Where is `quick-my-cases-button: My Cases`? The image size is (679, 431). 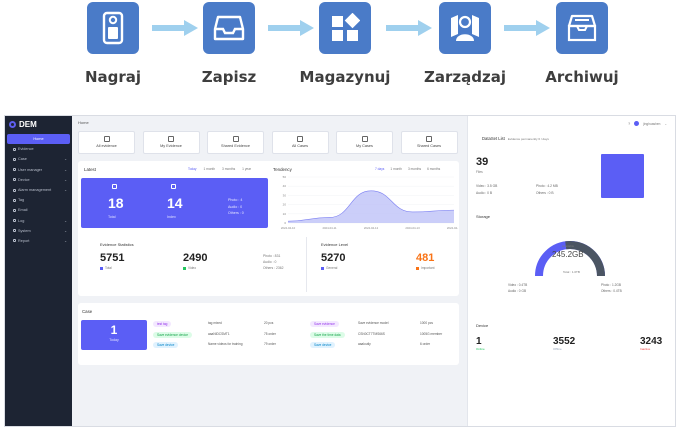
quick-my-cases-button: My Cases is located at coordinates (364, 142).